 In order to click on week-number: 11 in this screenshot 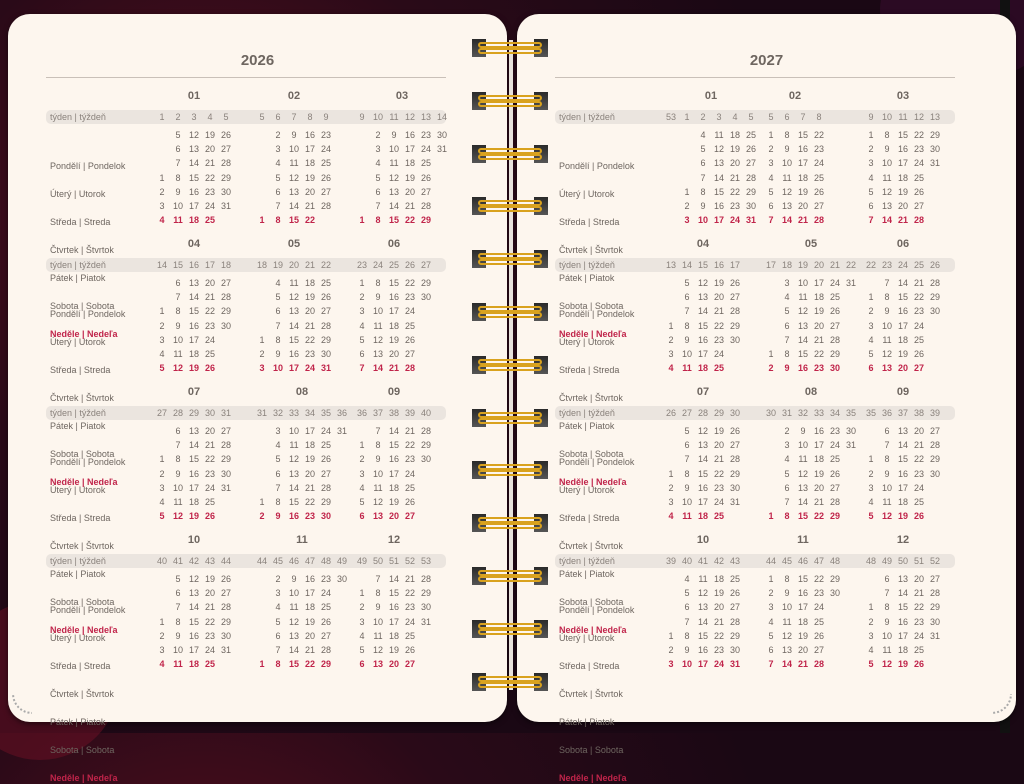, I will do `click(394, 117)`.